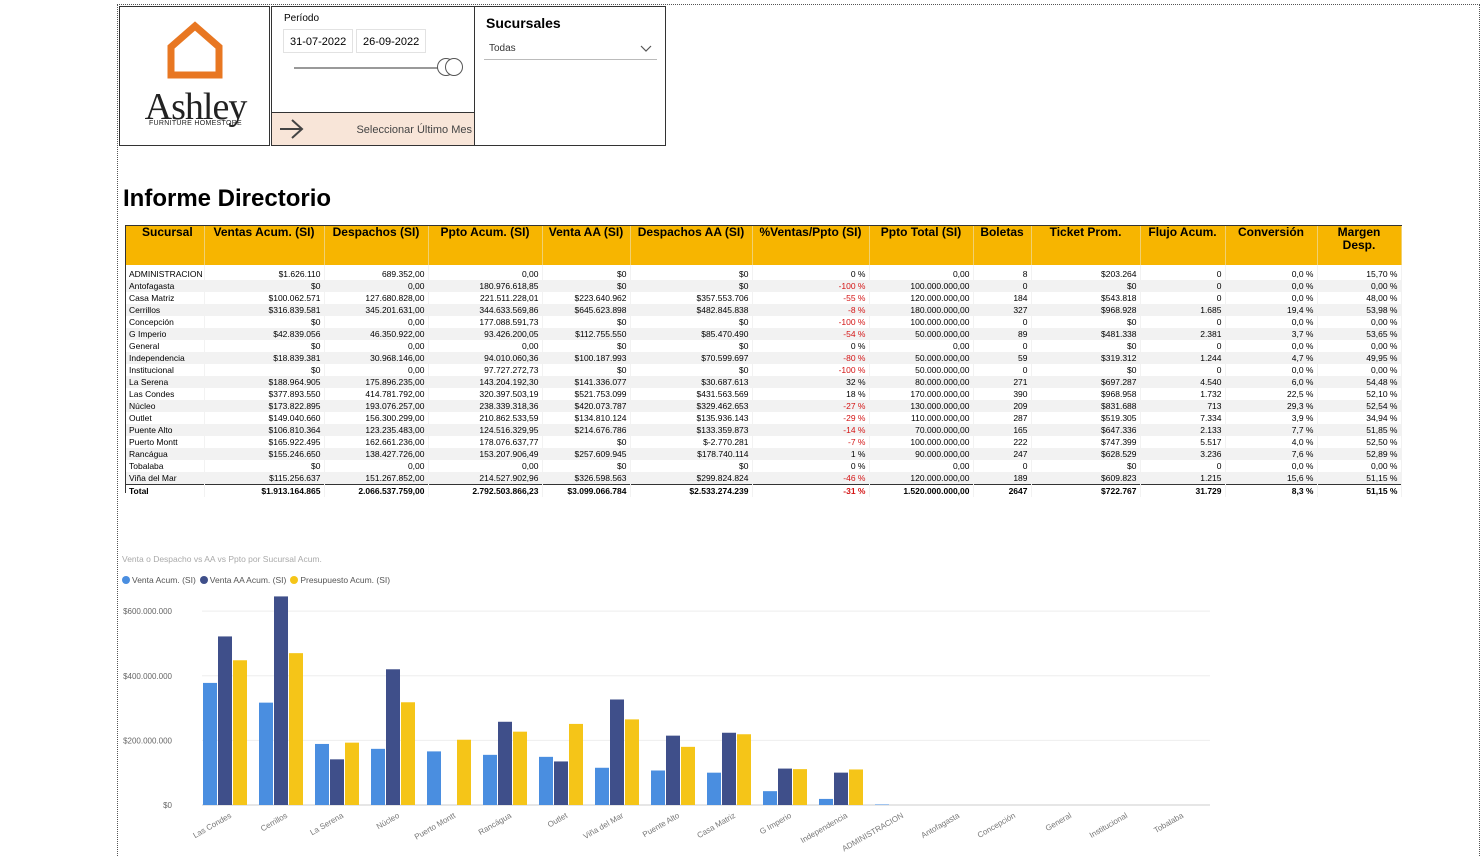  What do you see at coordinates (264, 442) in the screenshot?
I see `table-cell: $165.922.495` at bounding box center [264, 442].